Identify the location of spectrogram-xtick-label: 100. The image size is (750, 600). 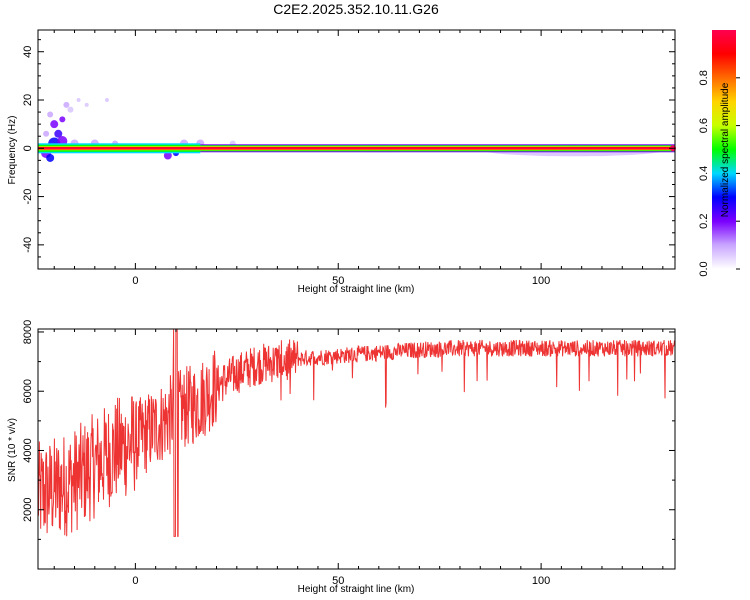
(541, 281).